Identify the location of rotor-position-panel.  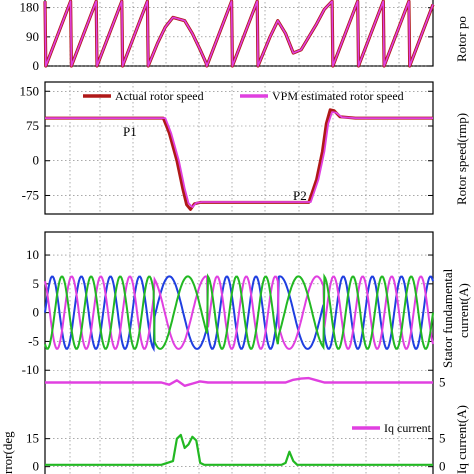
(239, 33).